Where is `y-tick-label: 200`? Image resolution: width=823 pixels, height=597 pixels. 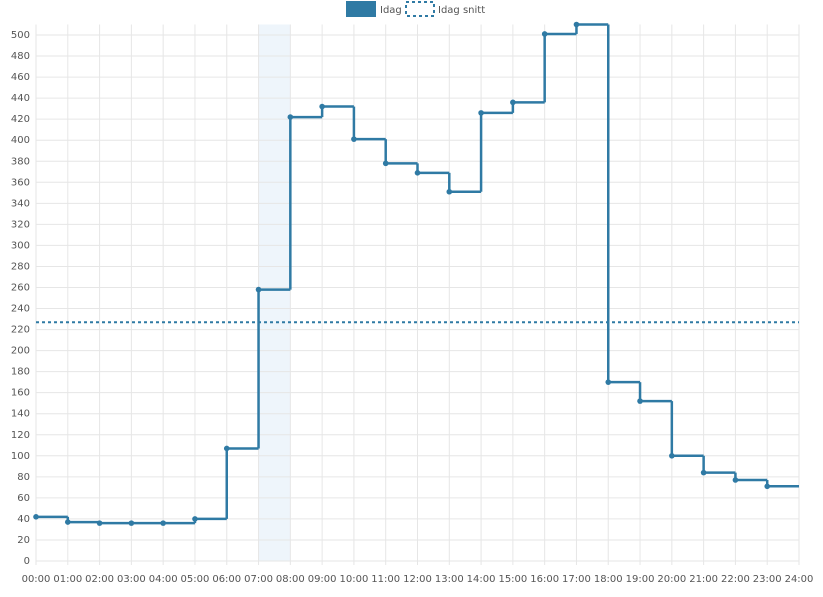
y-tick-label: 200 is located at coordinates (20, 351).